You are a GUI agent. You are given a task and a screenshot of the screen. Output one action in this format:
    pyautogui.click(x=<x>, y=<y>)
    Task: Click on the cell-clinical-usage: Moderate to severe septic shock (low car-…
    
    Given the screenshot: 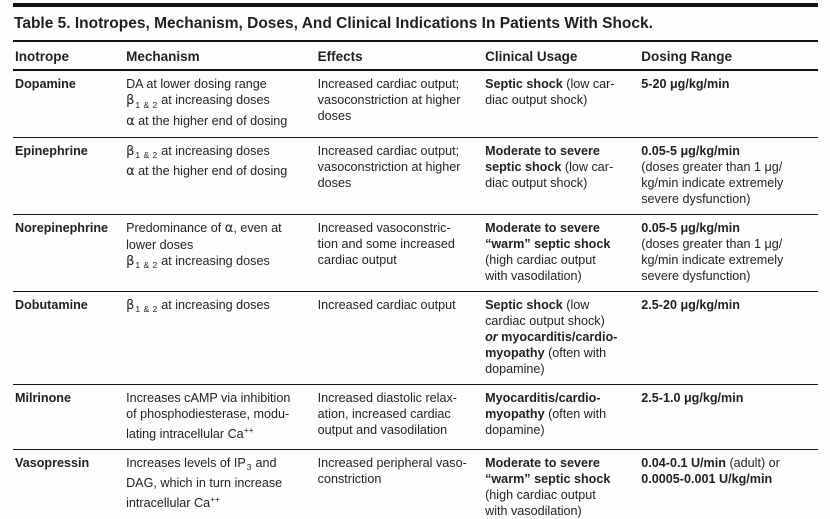 What is the action you would take?
    pyautogui.click(x=561, y=176)
    